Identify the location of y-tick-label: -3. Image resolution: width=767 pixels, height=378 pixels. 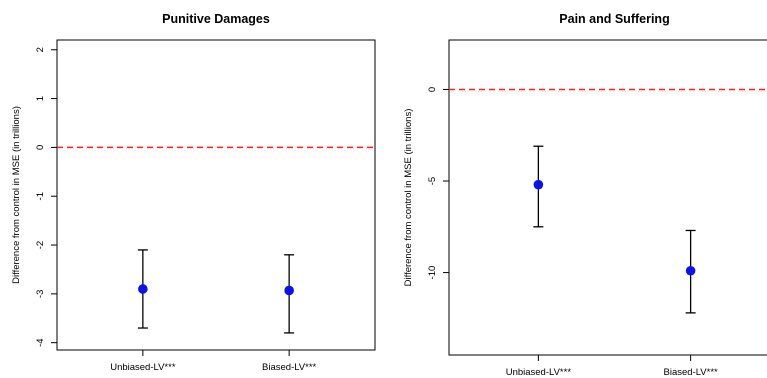
(40, 294).